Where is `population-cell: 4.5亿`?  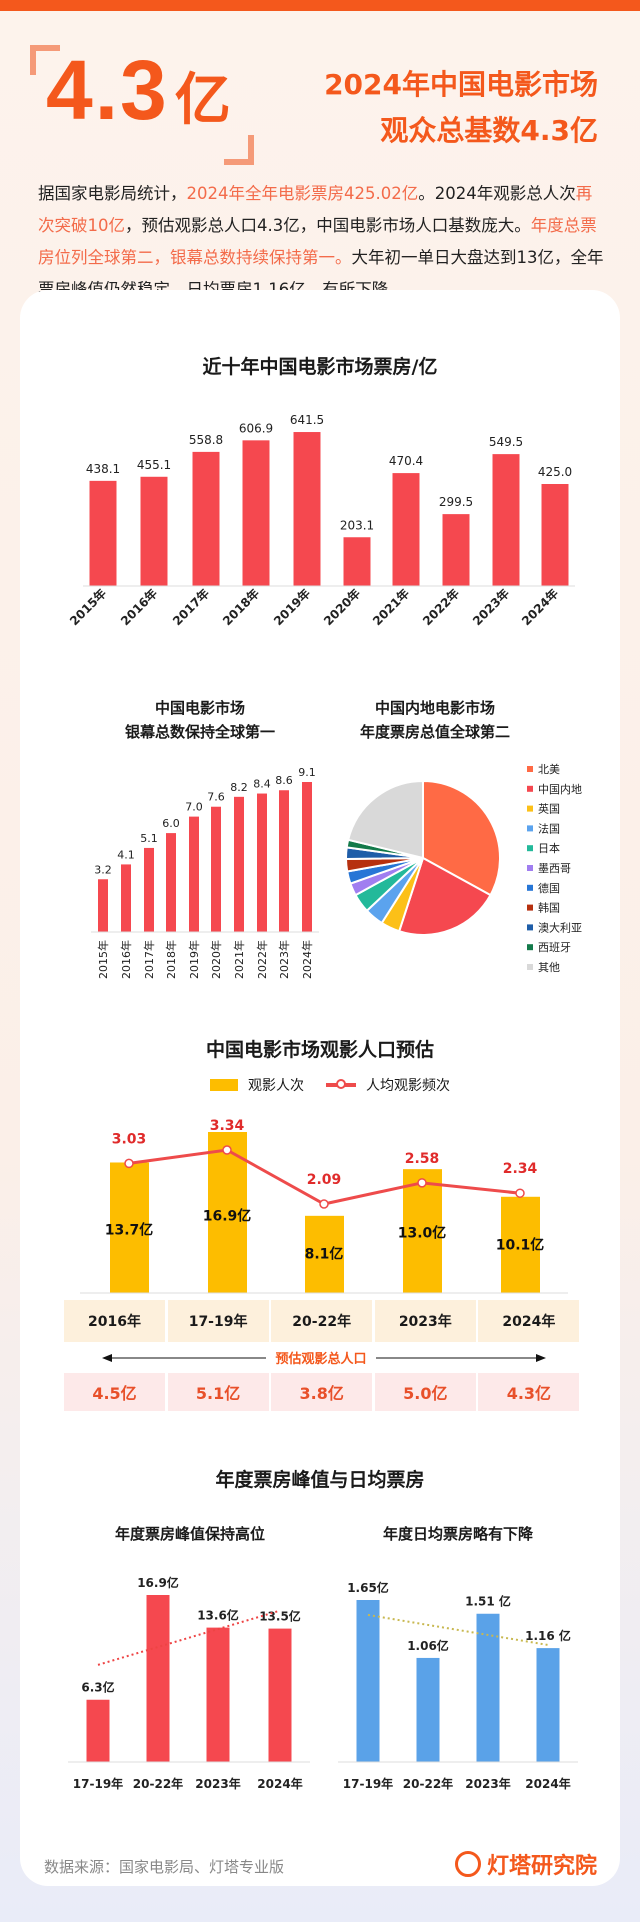
population-cell: 4.5亿 is located at coordinates (114, 1392).